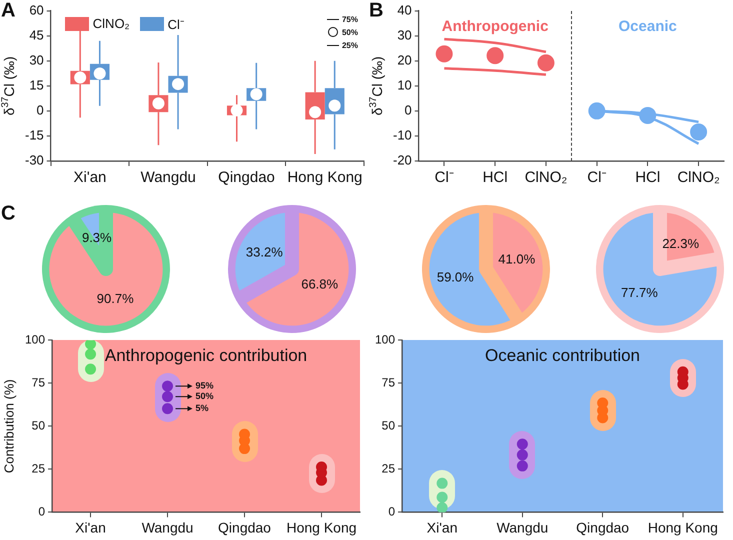  What do you see at coordinates (111, 24) in the screenshot?
I see `legend-label: ClNO₂` at bounding box center [111, 24].